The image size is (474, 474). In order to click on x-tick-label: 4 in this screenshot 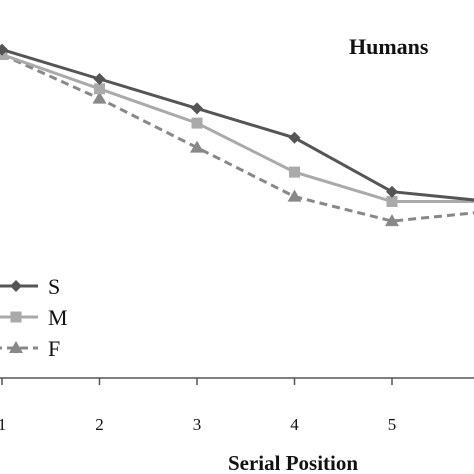, I will do `click(294, 424)`.